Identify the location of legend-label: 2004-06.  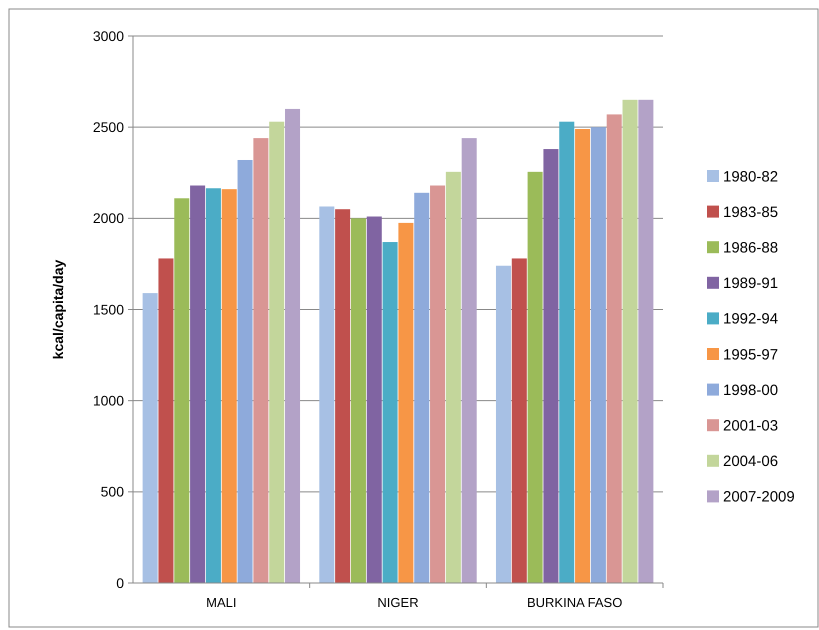
(750, 461).